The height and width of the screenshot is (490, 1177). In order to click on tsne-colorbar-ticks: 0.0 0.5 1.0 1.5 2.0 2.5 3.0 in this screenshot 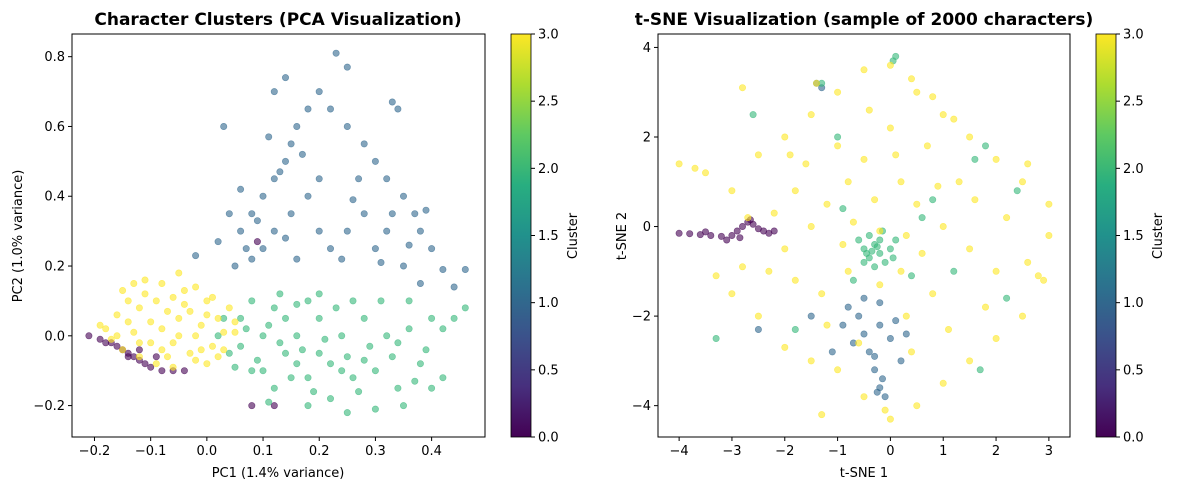, I will do `click(1130, 237)`.